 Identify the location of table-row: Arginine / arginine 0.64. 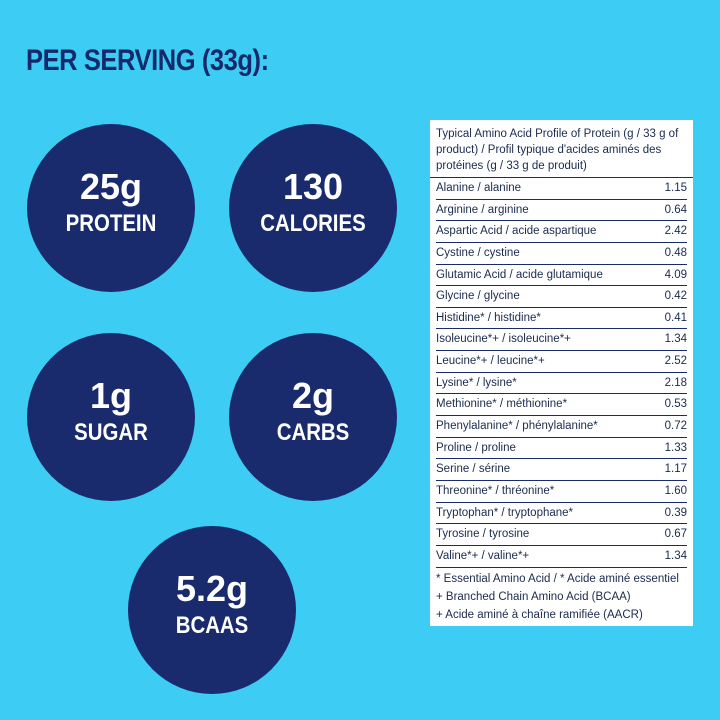
(561, 211).